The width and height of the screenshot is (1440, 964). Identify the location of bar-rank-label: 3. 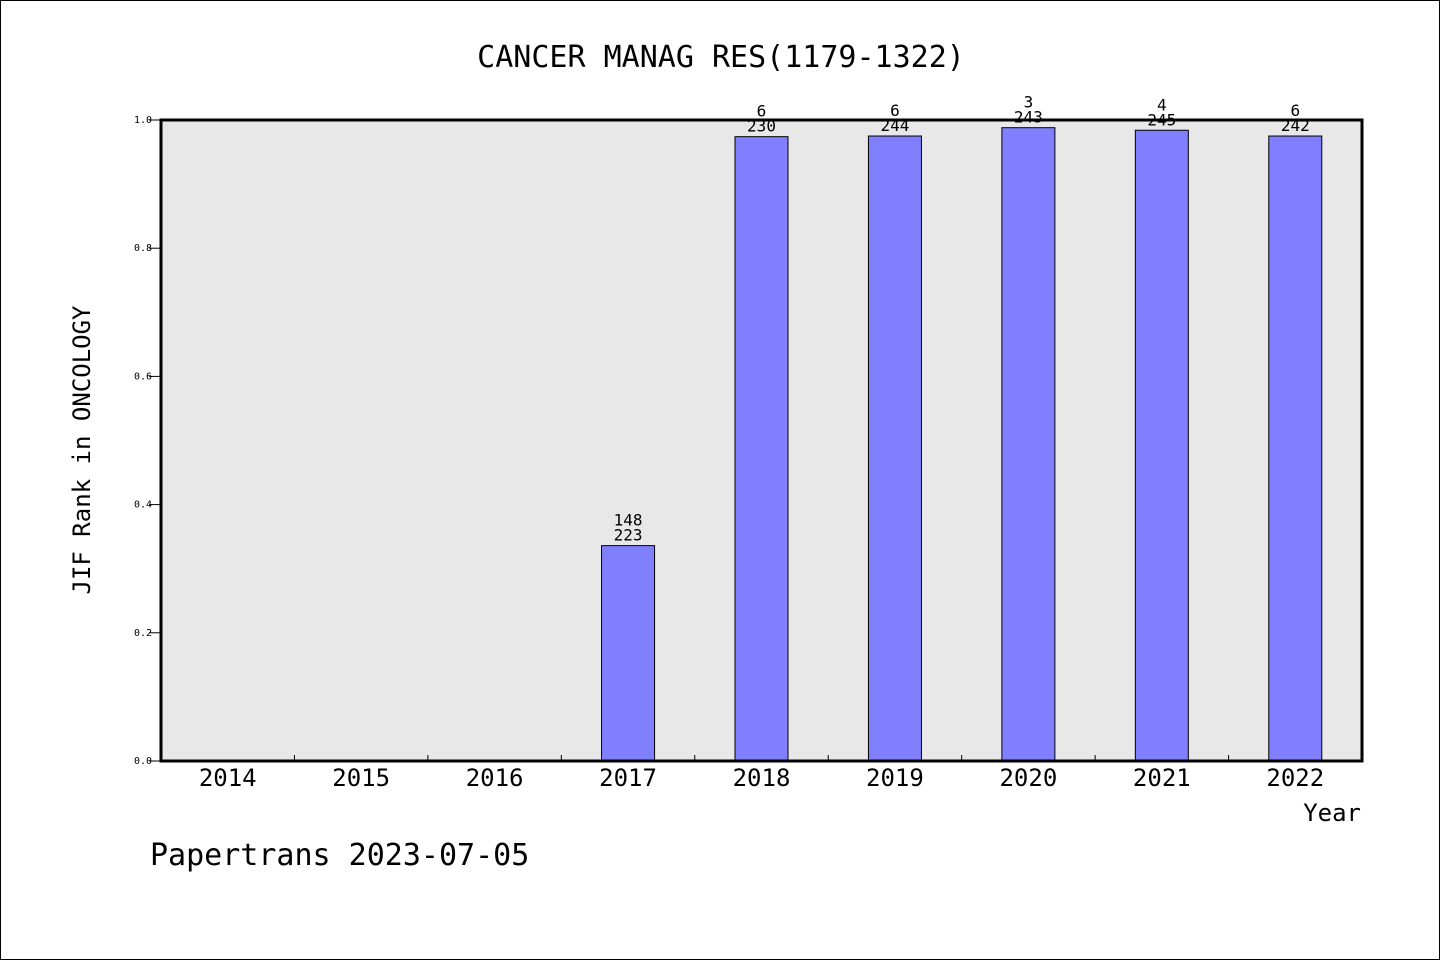
(1029, 102).